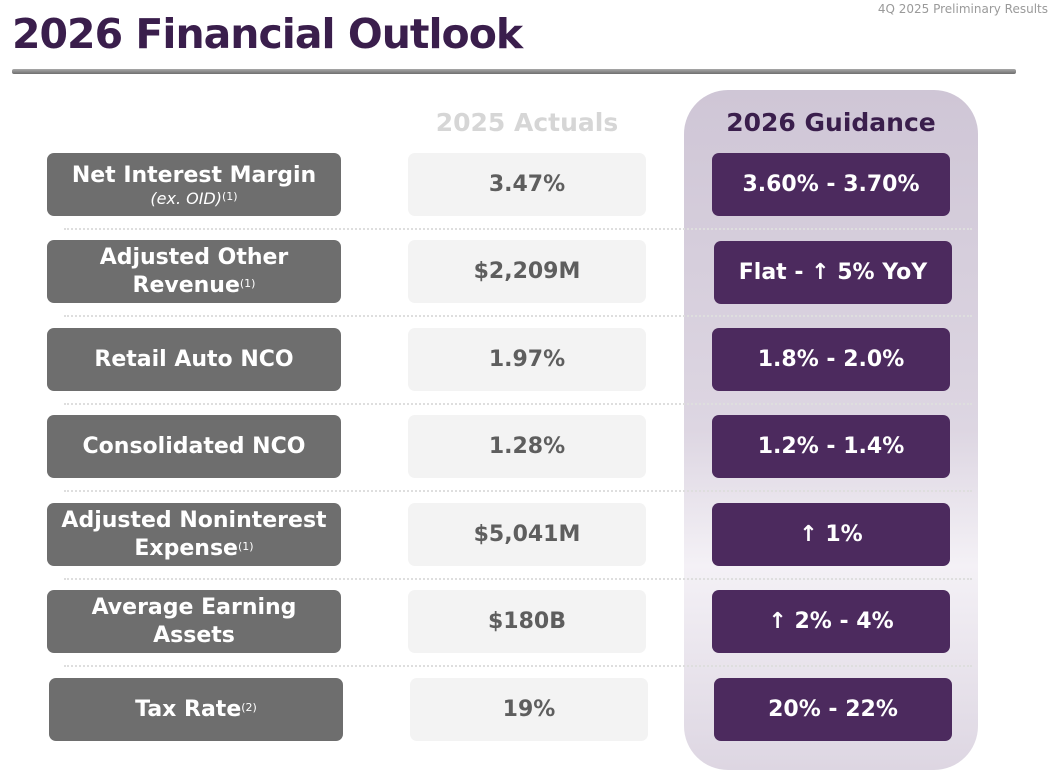  I want to click on metric-average-earning-assets: Average Earning Assets, so click(194, 621).